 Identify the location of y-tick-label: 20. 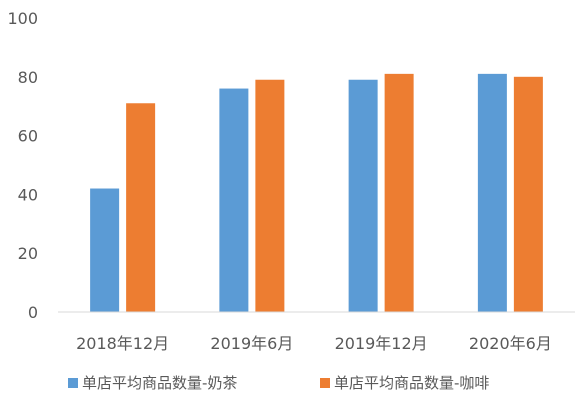
(28, 253).